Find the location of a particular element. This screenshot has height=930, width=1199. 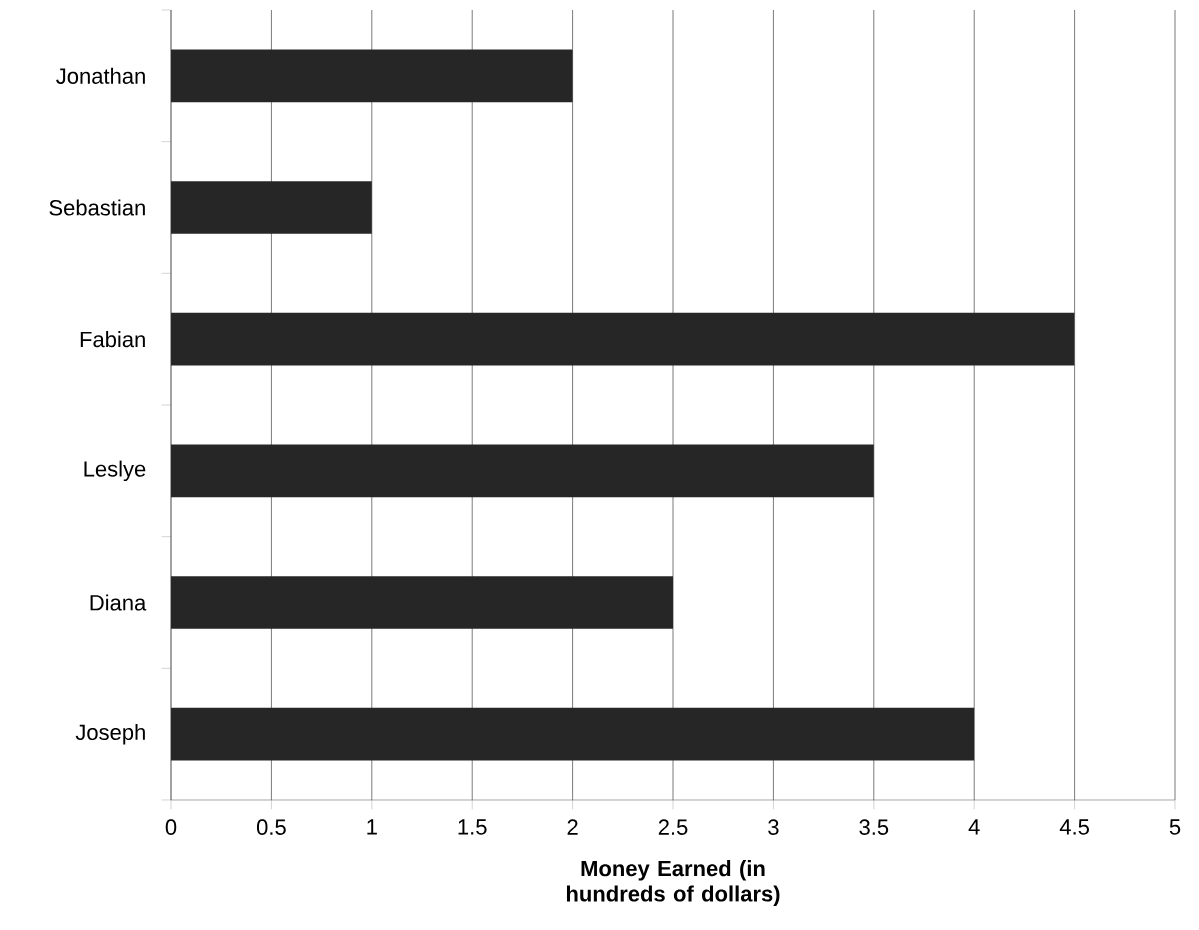

x-tick-label: 4 is located at coordinates (974, 827).